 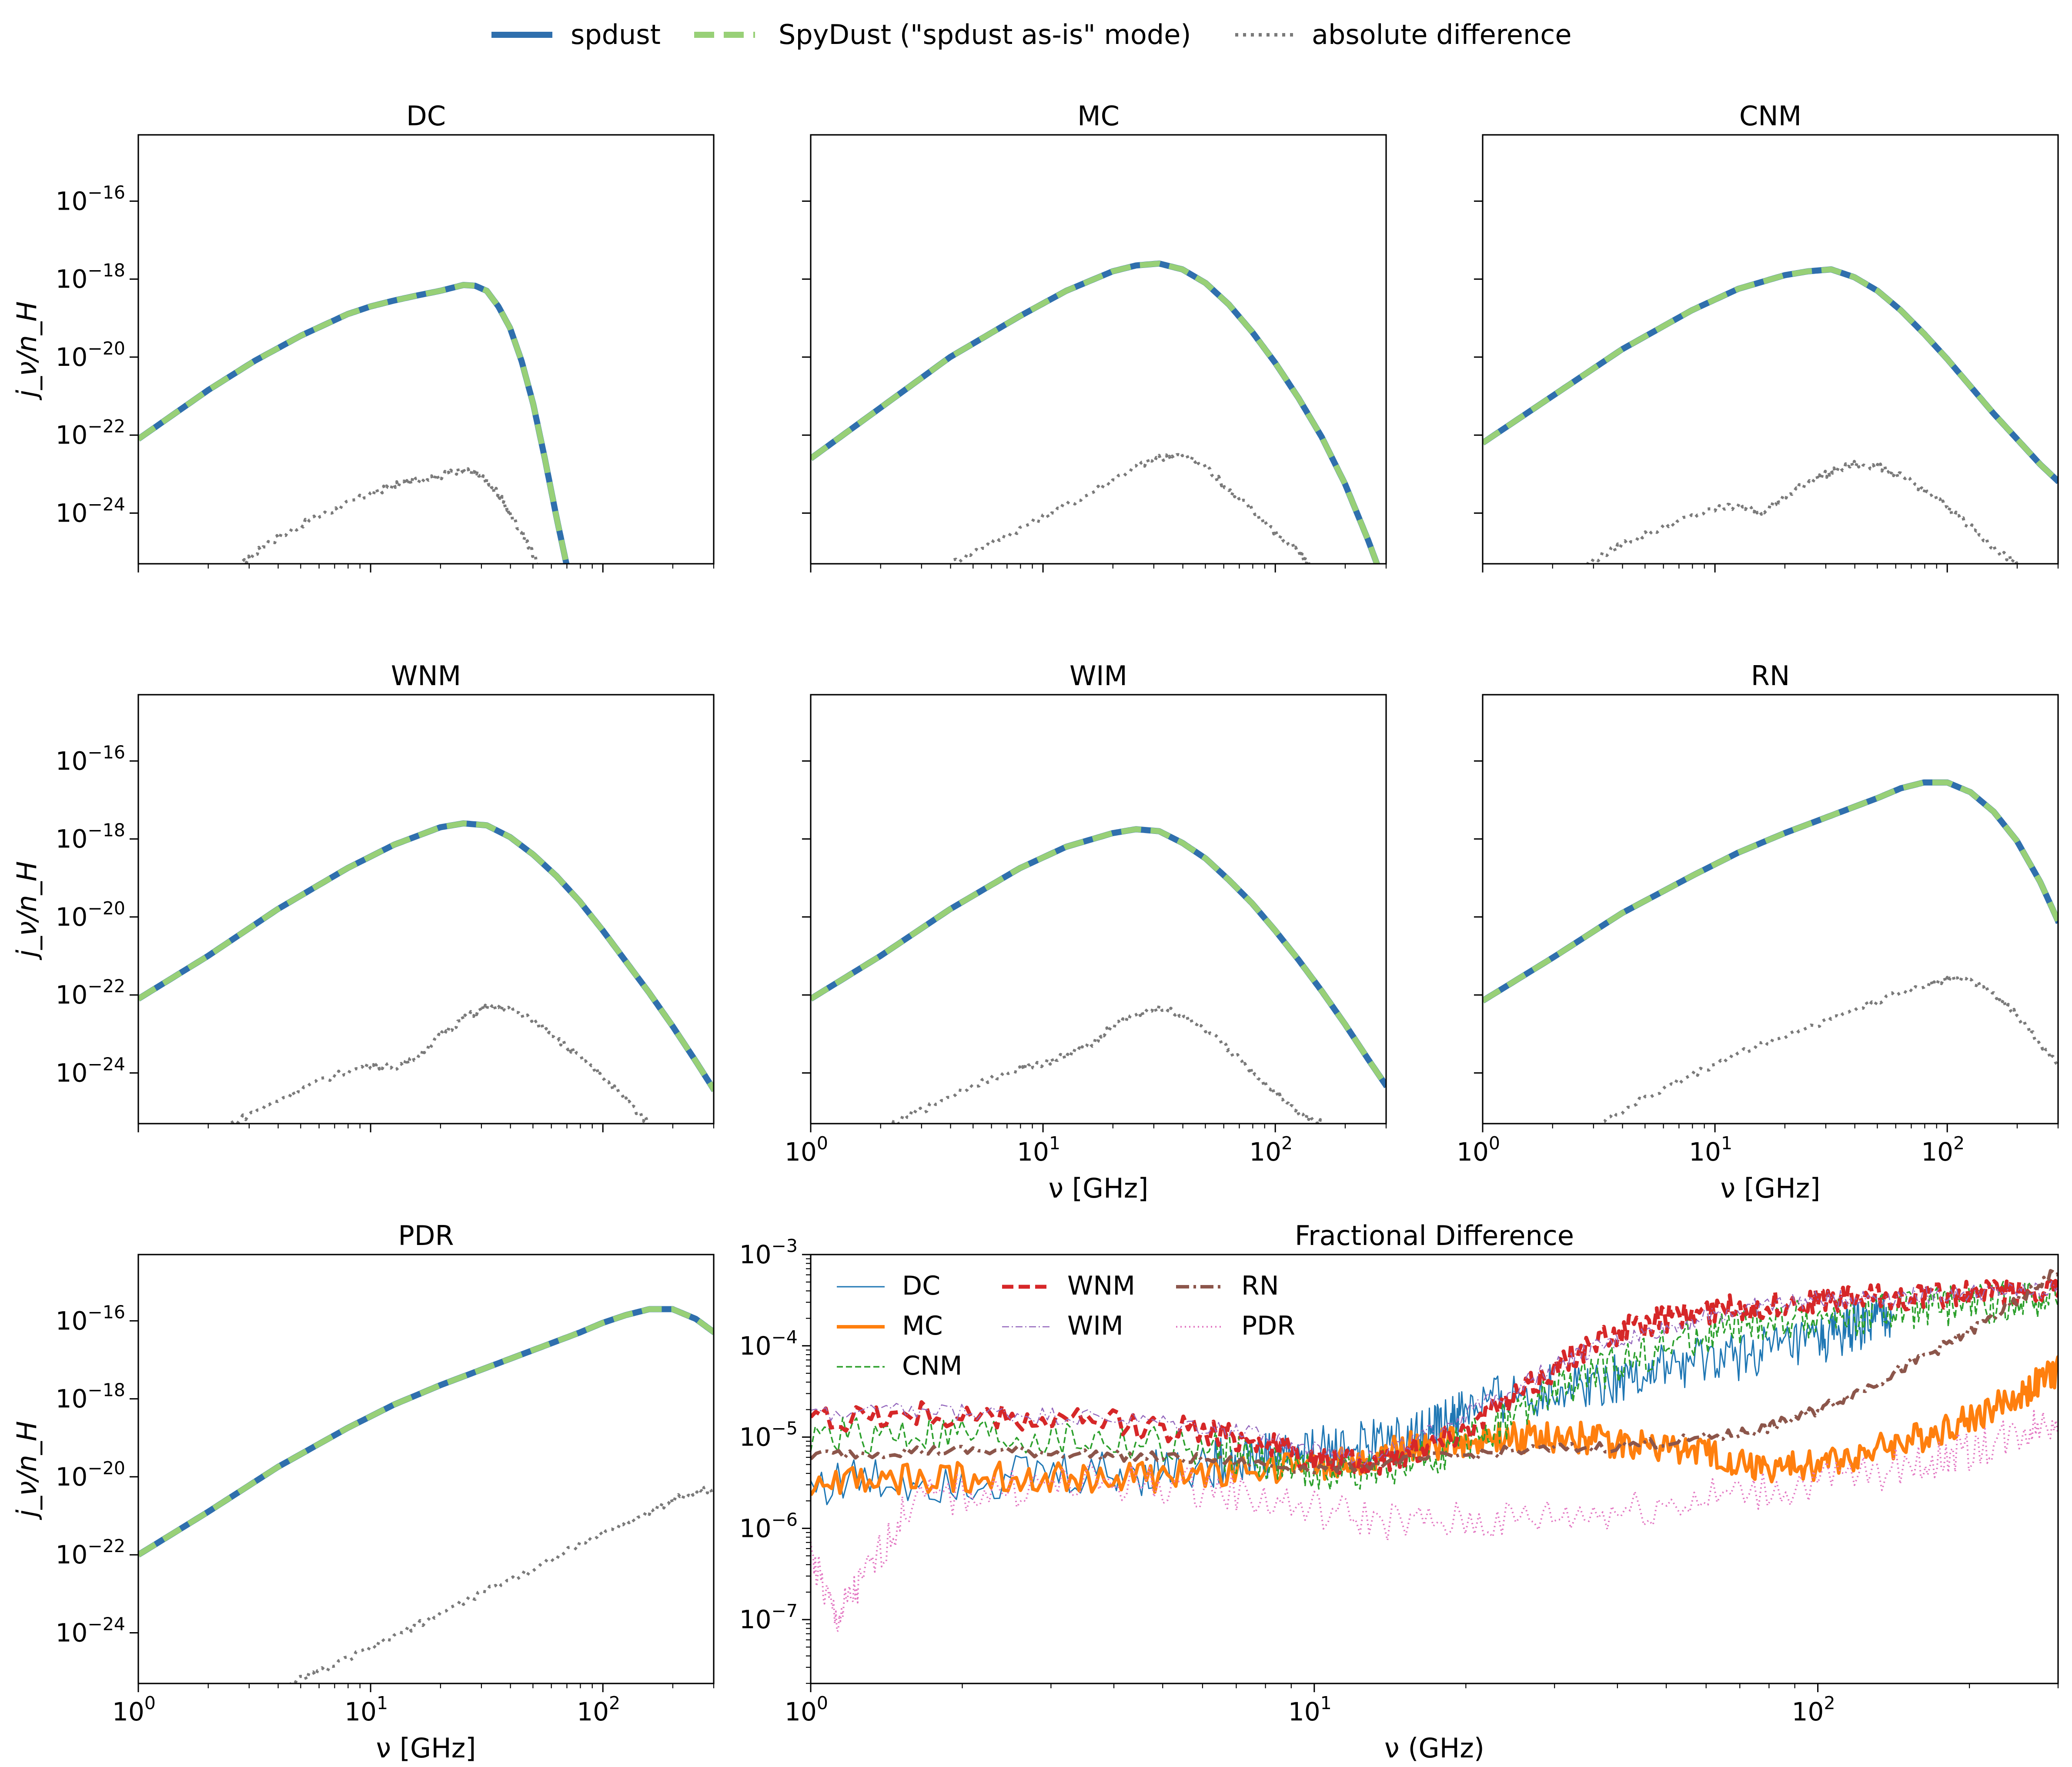 I want to click on series-dc, so click(x=1352, y=1399).